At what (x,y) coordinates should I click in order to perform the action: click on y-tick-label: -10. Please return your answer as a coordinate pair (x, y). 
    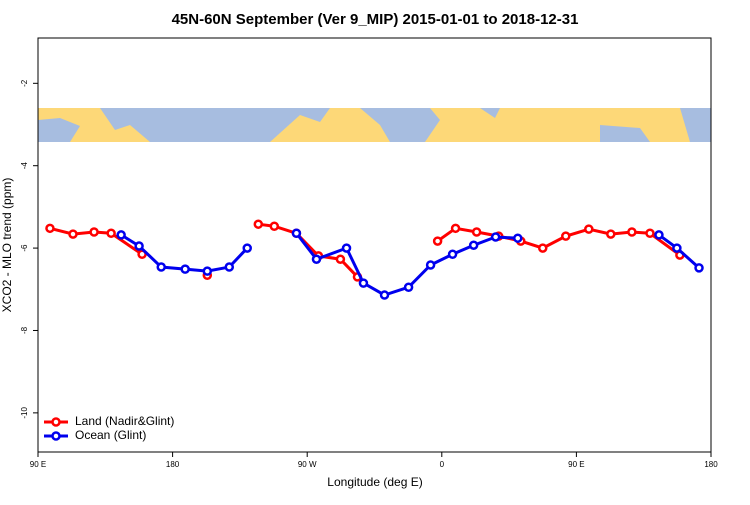
    Looking at the image, I should click on (24, 413).